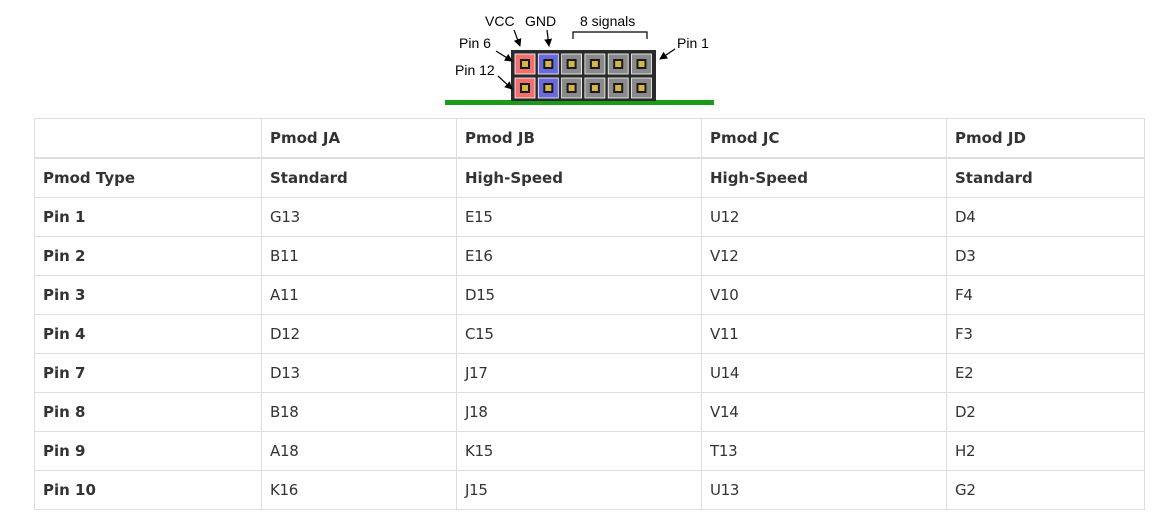  What do you see at coordinates (1045, 295) in the screenshot?
I see `pin-cell: F4` at bounding box center [1045, 295].